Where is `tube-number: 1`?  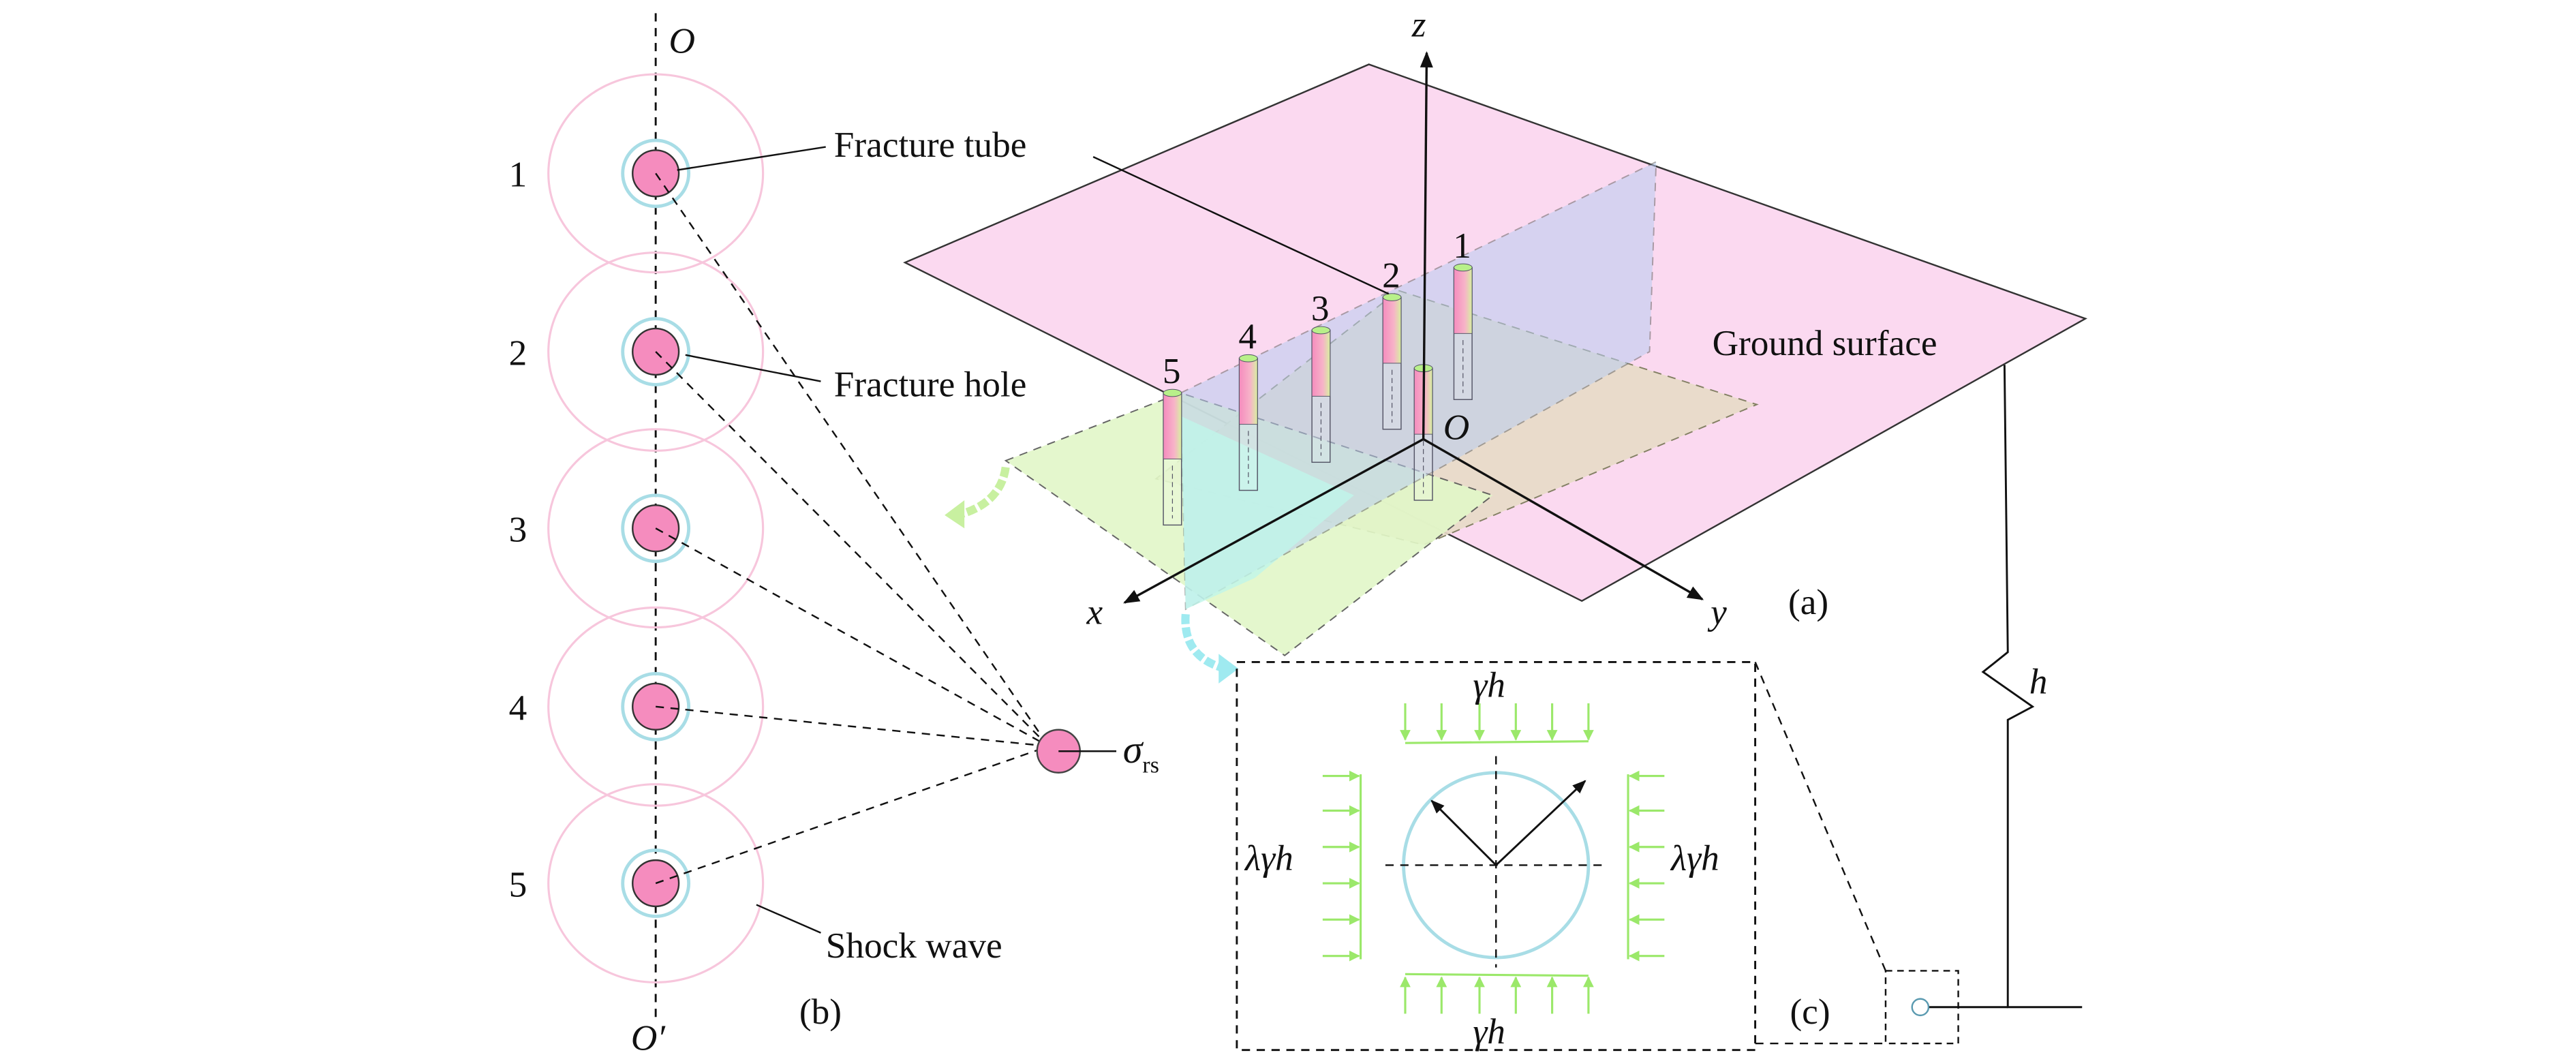
tube-number: 1 is located at coordinates (1462, 246).